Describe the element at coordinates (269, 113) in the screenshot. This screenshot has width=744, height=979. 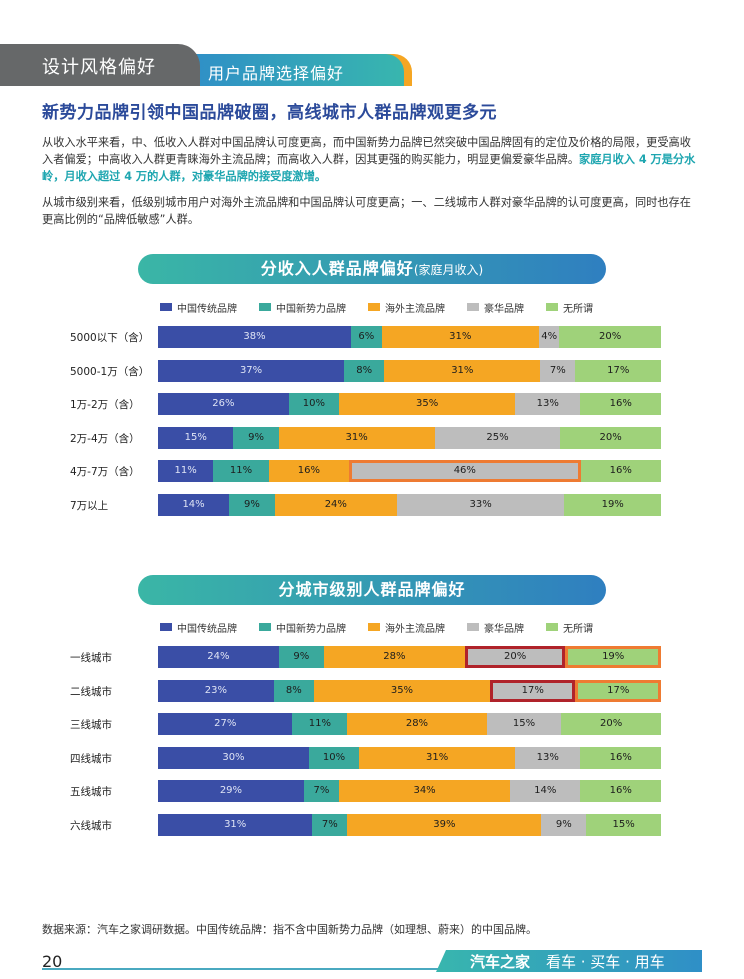
I see `page-headline: 新势力品牌引领中国品牌破圈，高线城市人群品牌观更多元` at that location.